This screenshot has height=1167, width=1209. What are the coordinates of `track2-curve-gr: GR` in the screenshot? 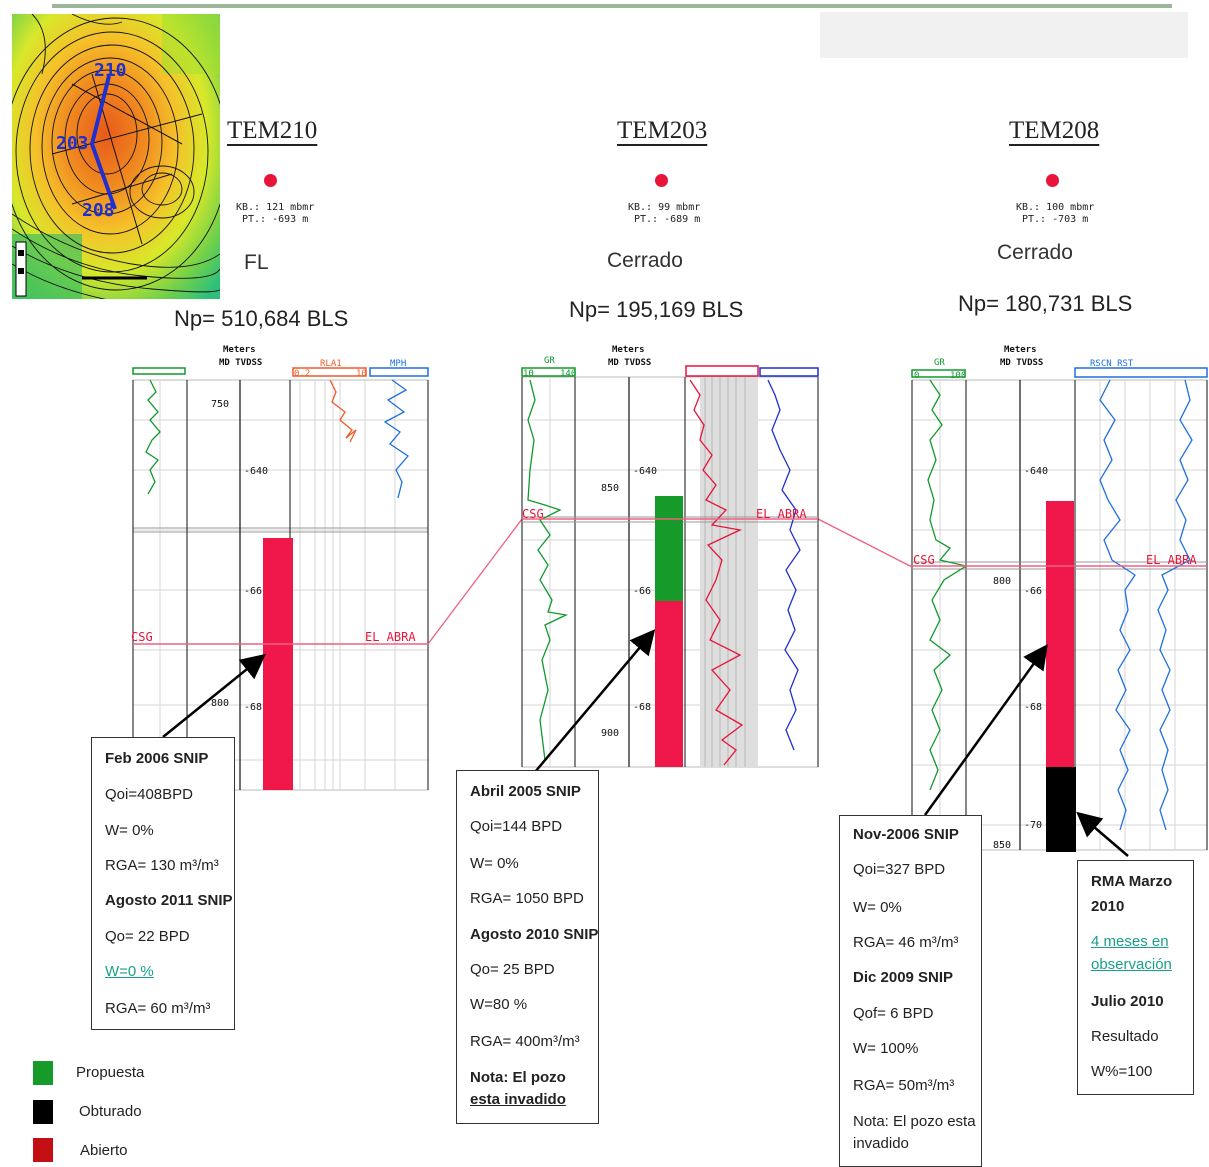 It's located at (549, 361).